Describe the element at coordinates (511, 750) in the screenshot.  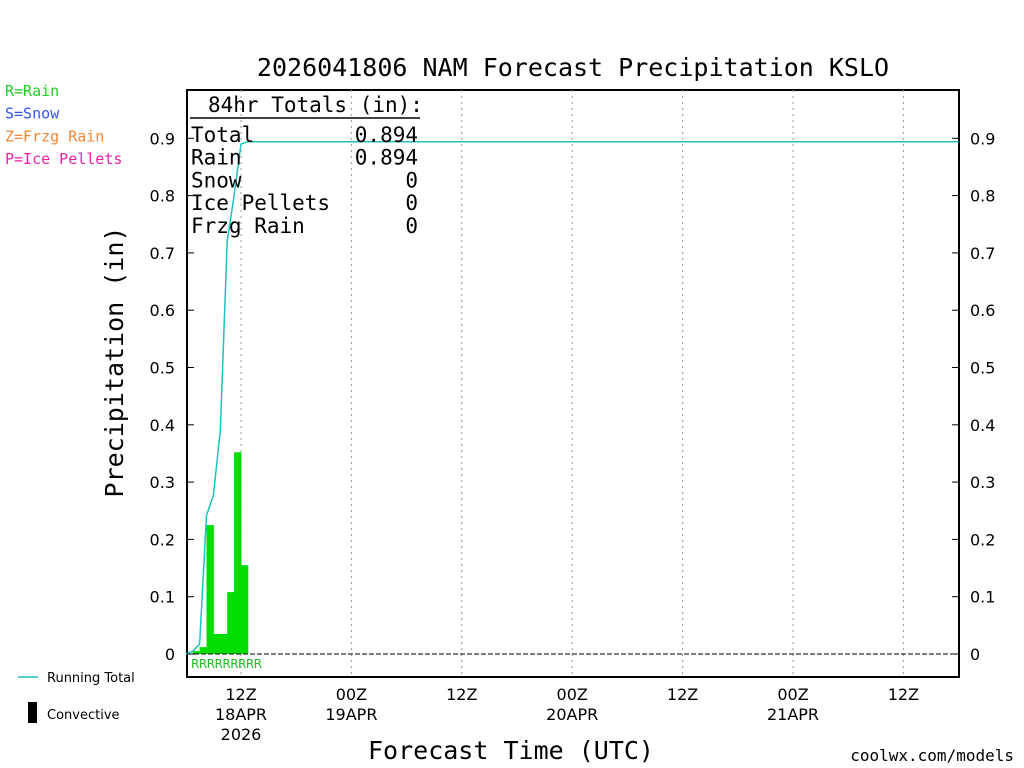
I see `x-axis-label: Forecast Time (UTC)` at that location.